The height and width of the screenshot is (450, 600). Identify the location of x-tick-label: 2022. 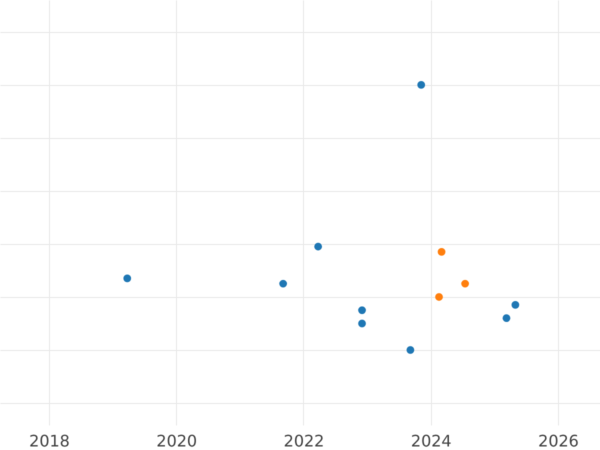
(304, 441).